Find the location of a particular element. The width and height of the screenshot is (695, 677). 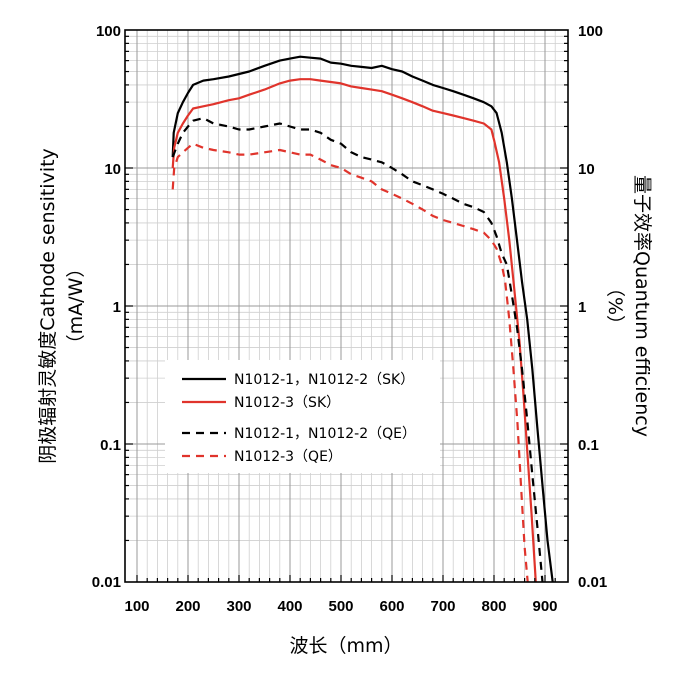

x-tick-label-600: 600 is located at coordinates (391, 606).